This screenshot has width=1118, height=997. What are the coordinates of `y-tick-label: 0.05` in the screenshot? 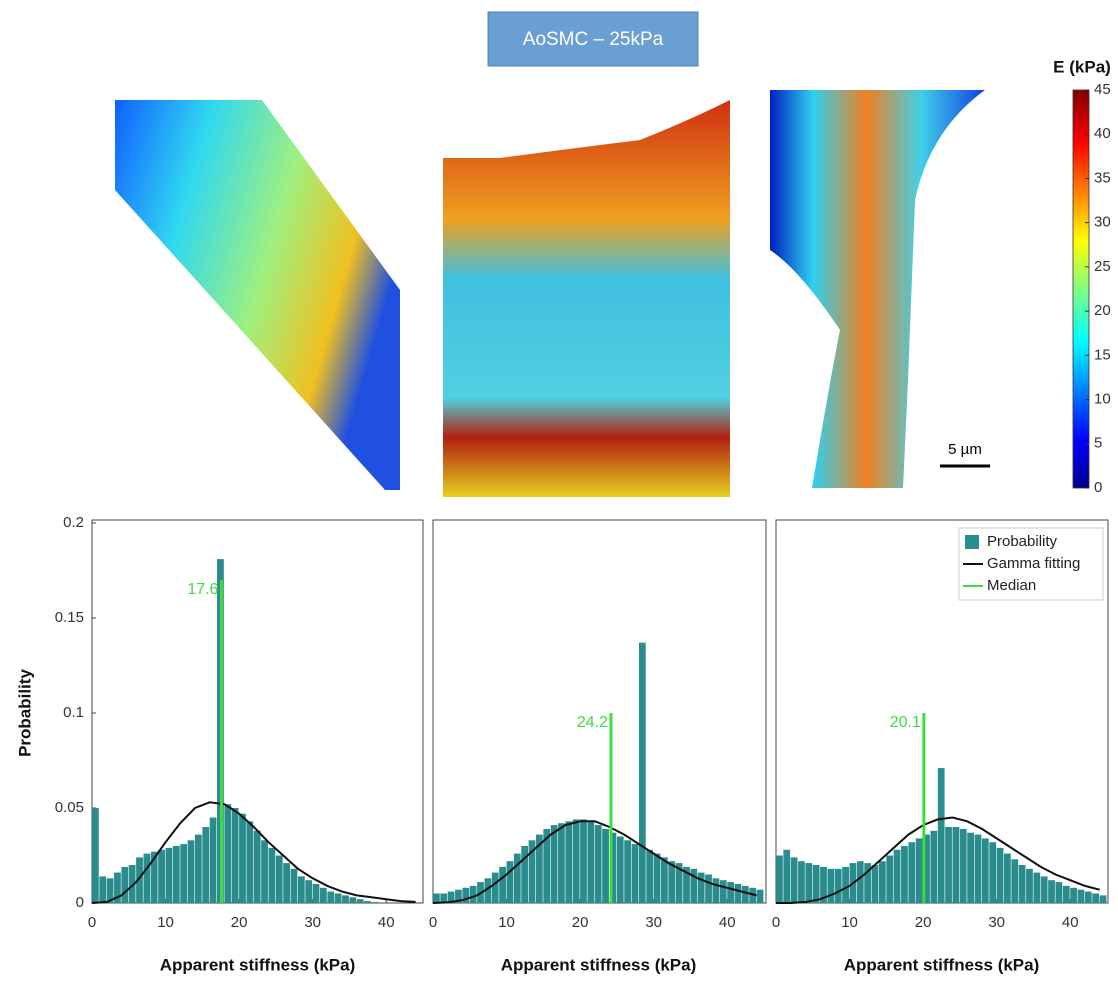 It's located at (69, 807).